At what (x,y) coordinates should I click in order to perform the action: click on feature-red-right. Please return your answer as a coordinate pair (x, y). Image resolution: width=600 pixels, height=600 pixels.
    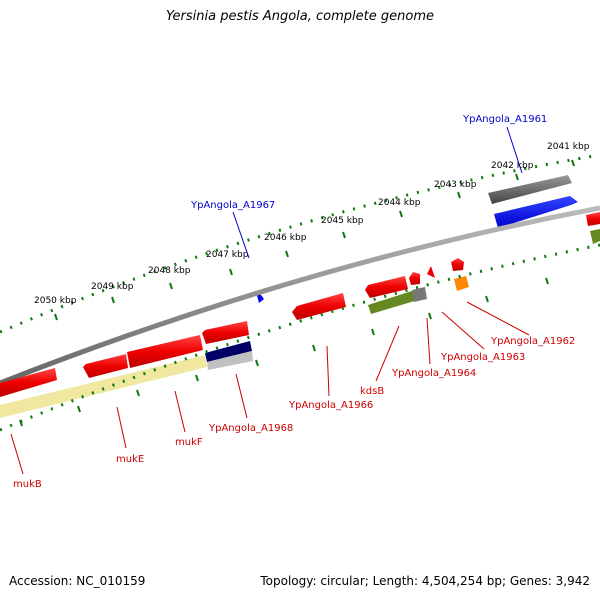
    Looking at the image, I should click on (593, 219).